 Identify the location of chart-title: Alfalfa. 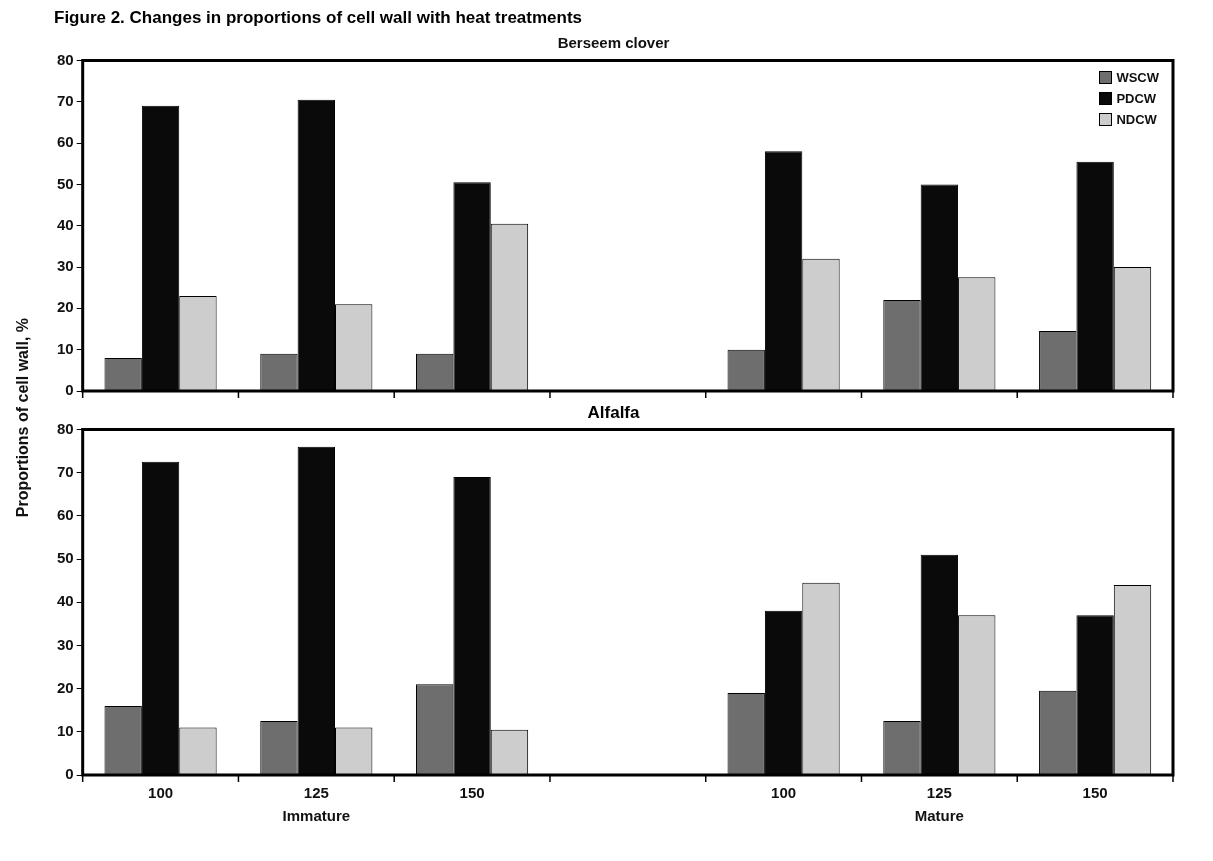
(614, 412).